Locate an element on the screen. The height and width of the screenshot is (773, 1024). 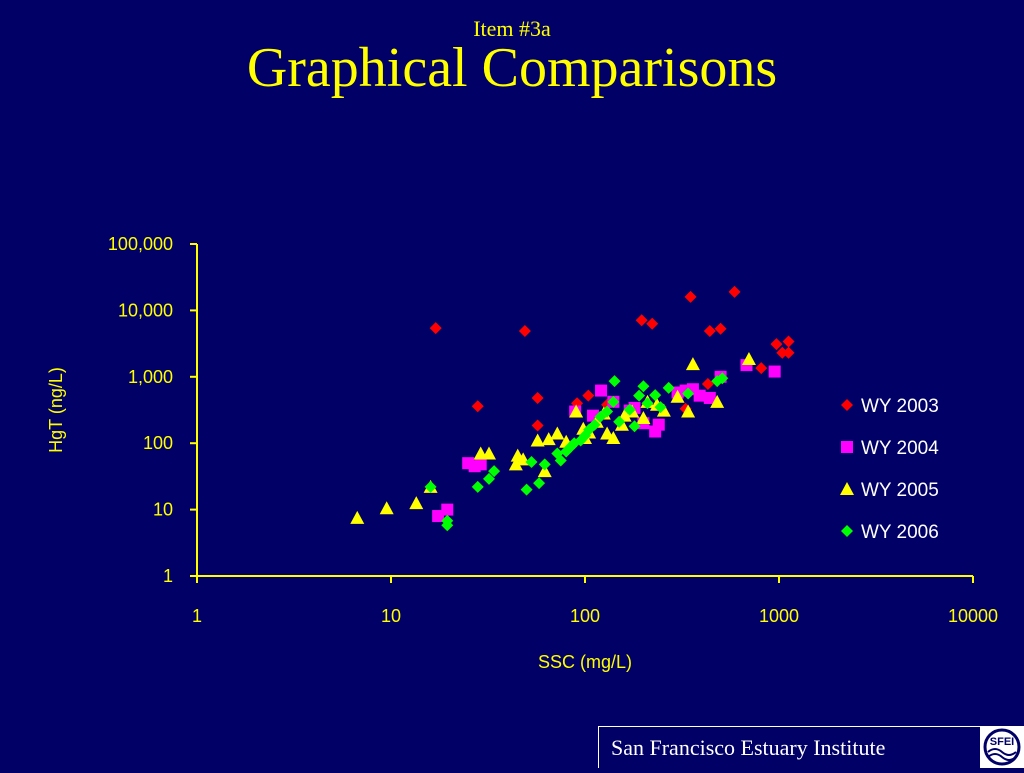
x-tick-label: 1 is located at coordinates (197, 616).